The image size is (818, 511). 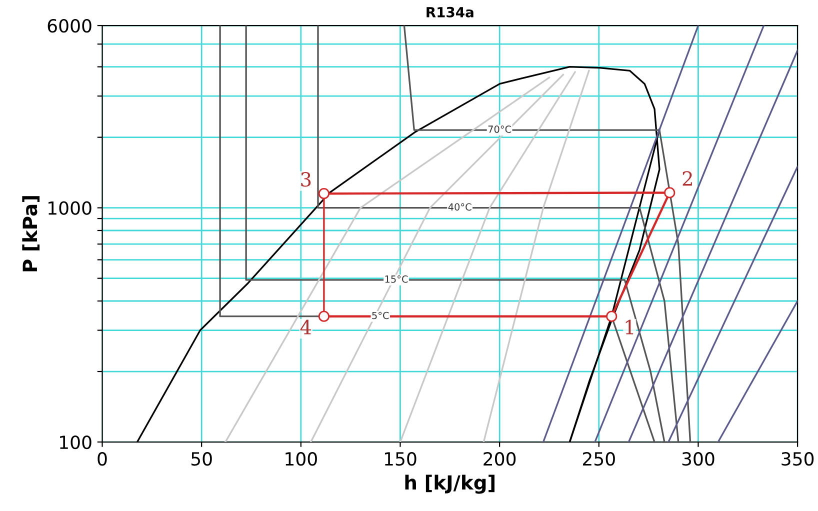 What do you see at coordinates (798, 459) in the screenshot?
I see `x-tick-label: 350` at bounding box center [798, 459].